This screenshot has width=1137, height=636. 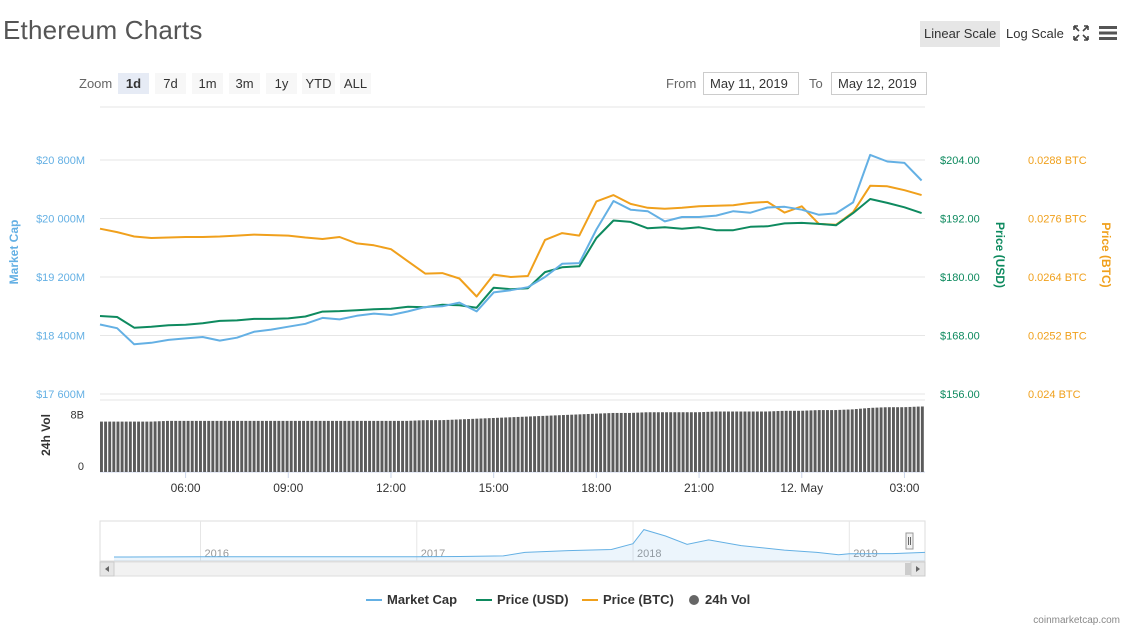 What do you see at coordinates (170, 83) in the screenshot?
I see `zoom-7d-button: 7d` at bounding box center [170, 83].